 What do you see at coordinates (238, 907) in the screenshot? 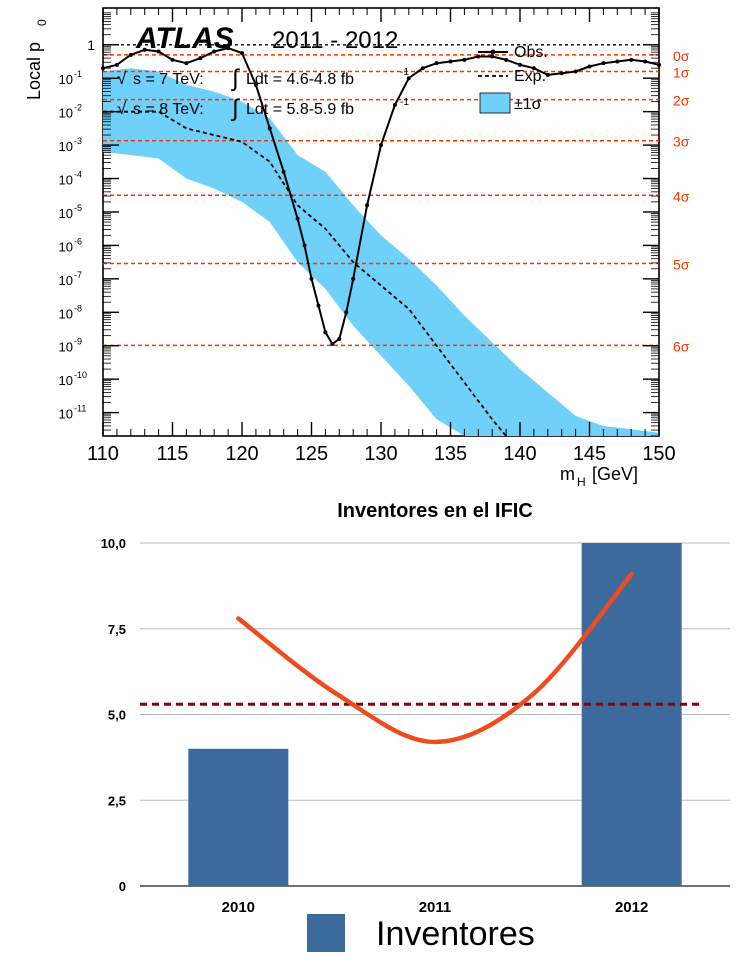
I see `bar-x-tick-label: 2010` at bounding box center [238, 907].